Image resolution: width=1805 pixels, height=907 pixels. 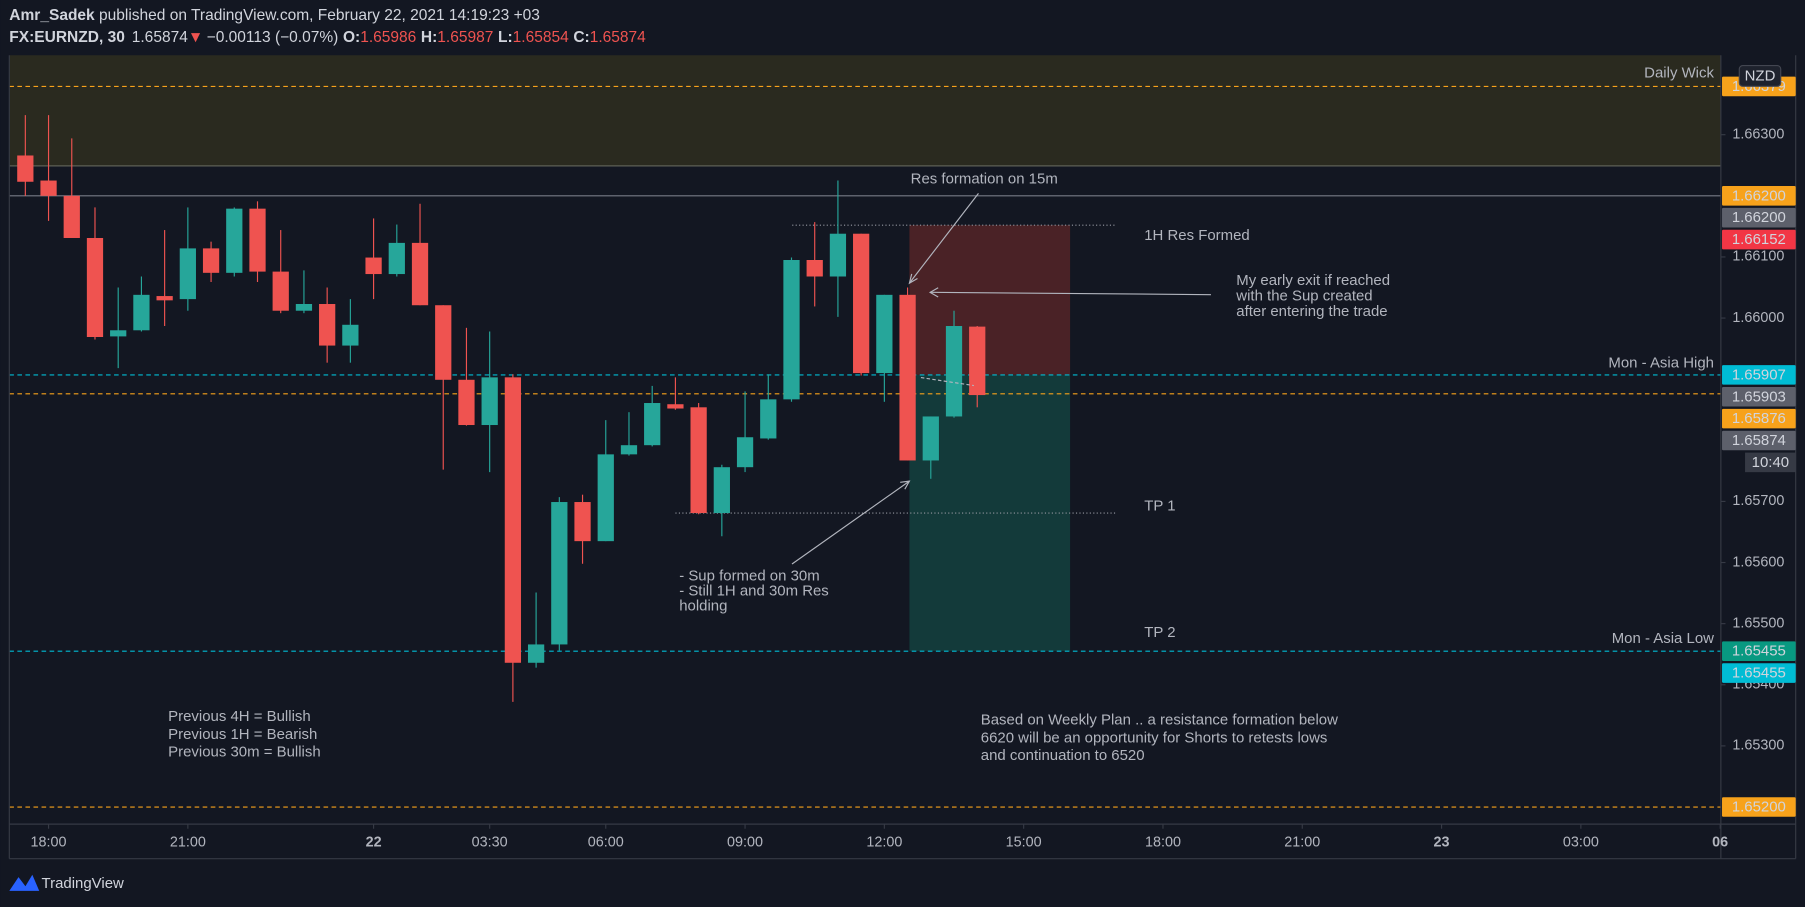 I want to click on annotation: TP 2, so click(x=1159, y=632).